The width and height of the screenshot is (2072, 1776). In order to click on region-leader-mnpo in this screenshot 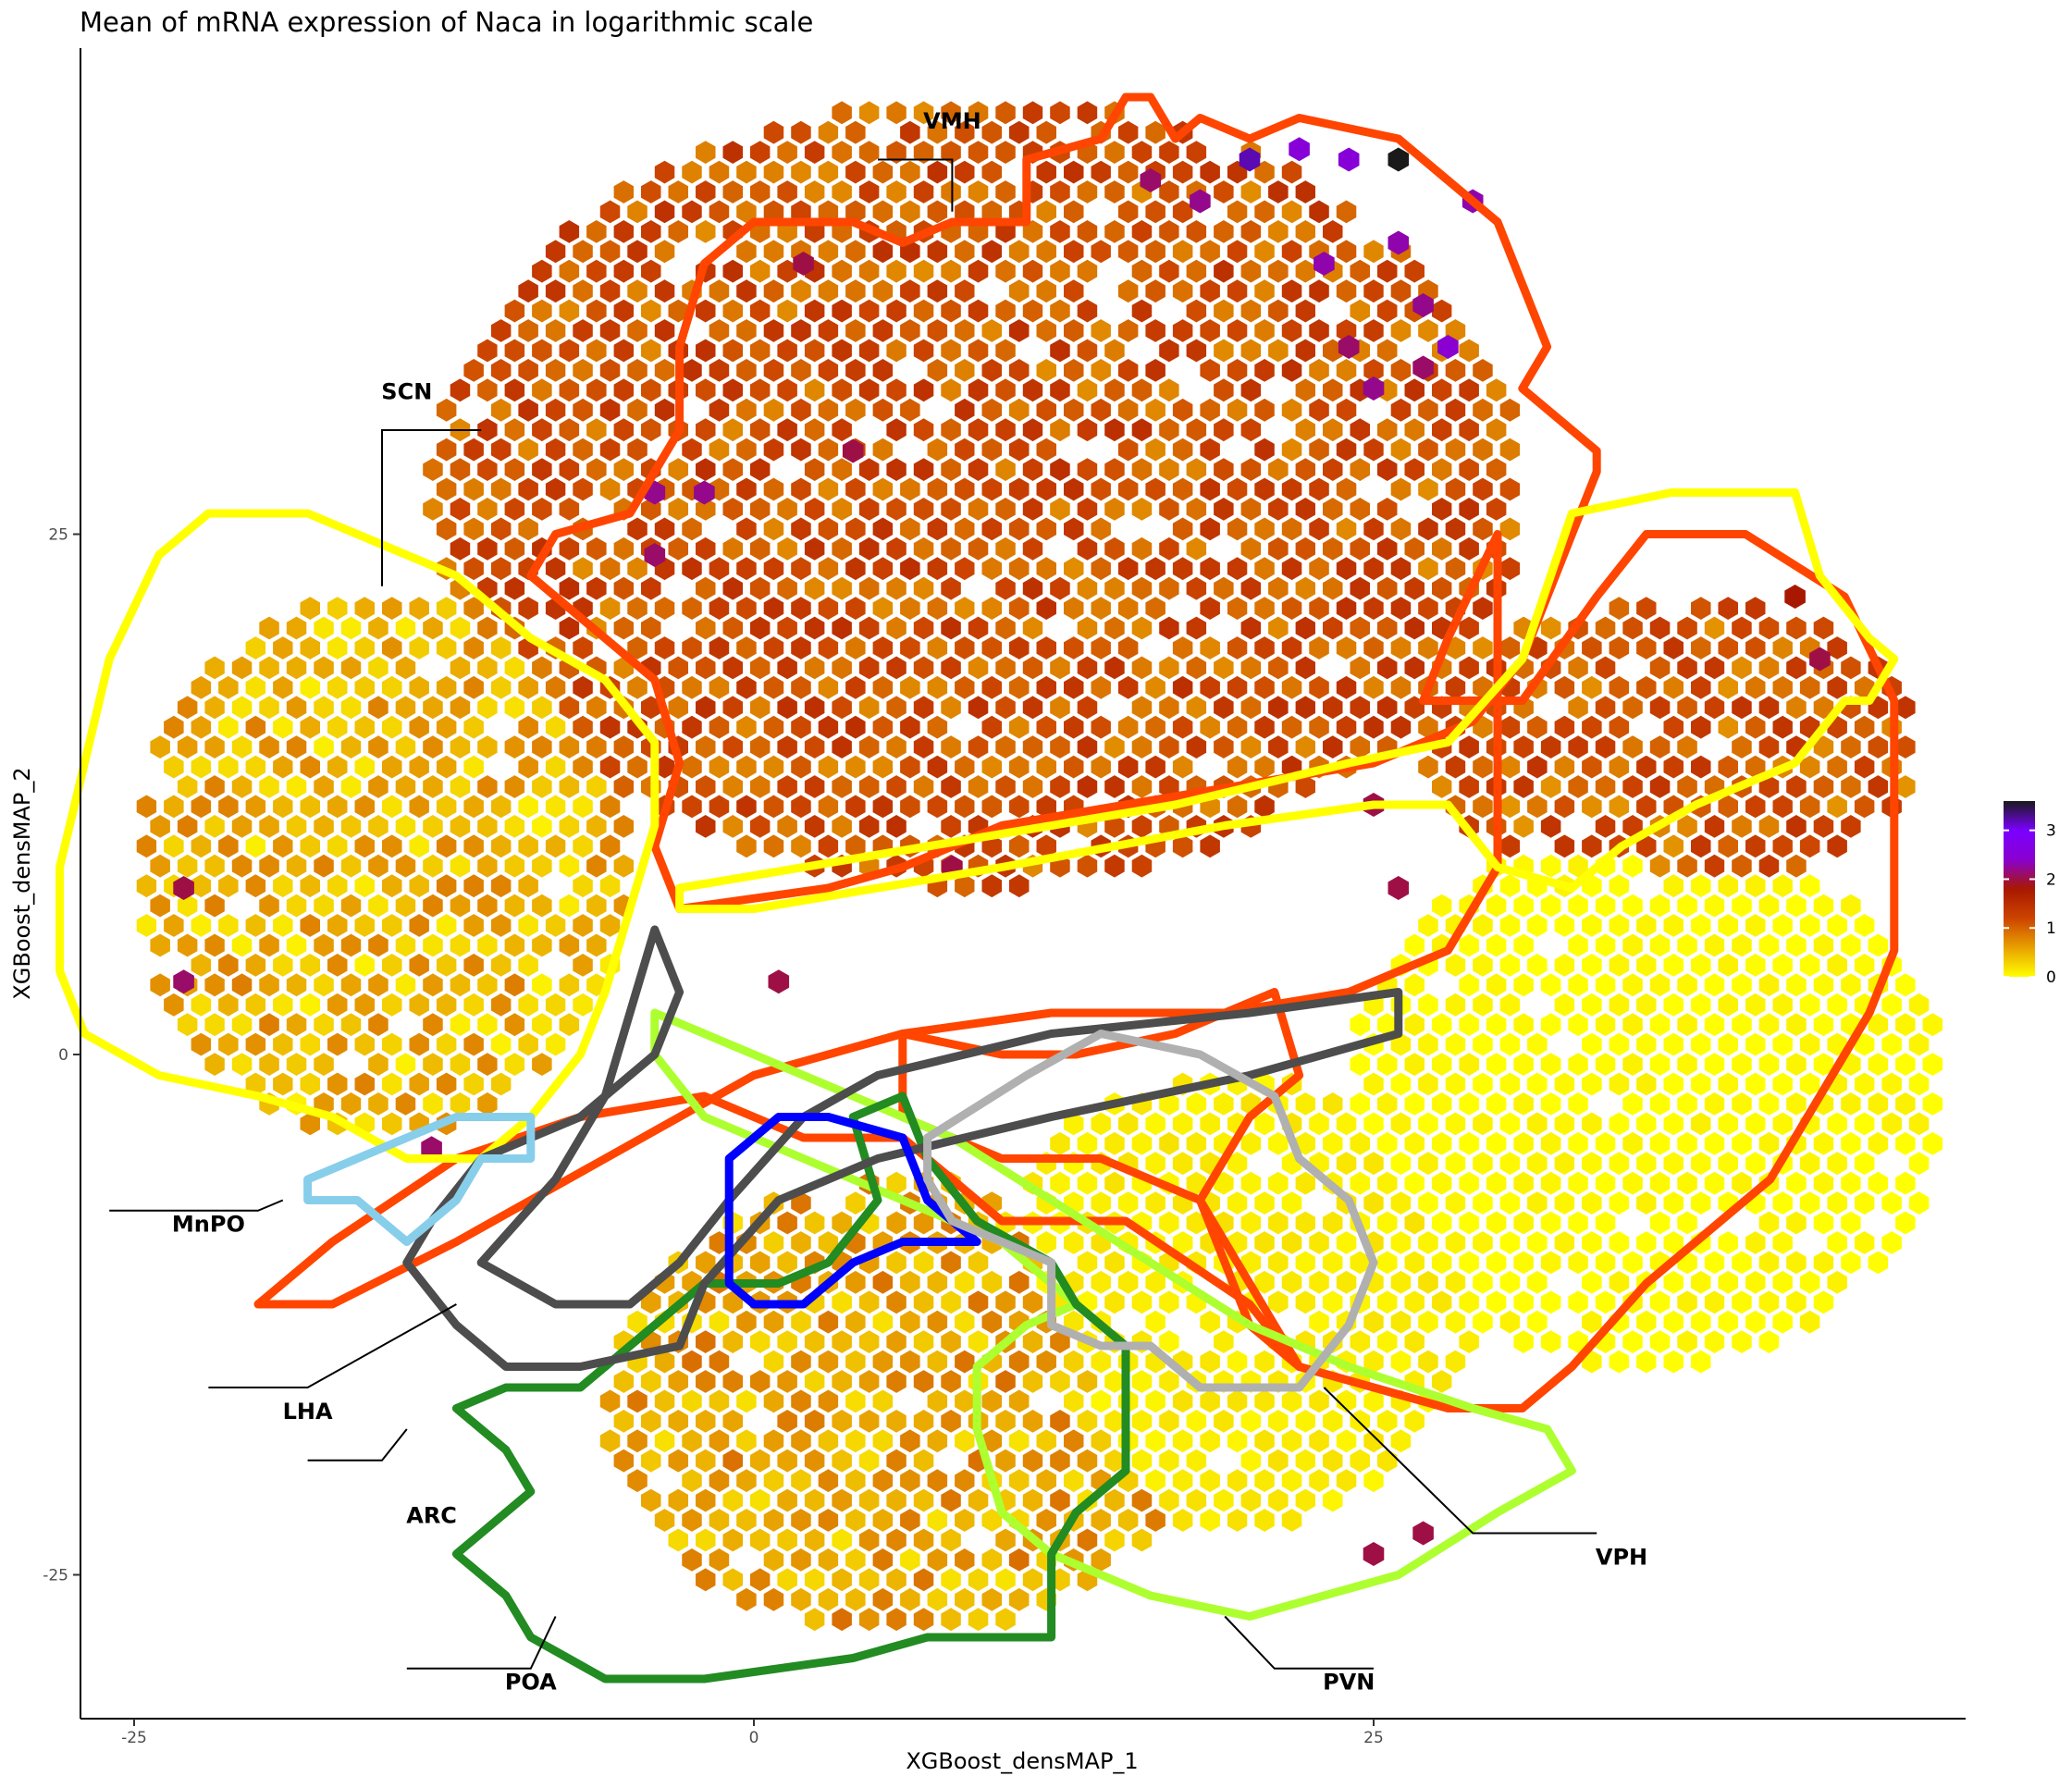, I will do `click(197, 1206)`.